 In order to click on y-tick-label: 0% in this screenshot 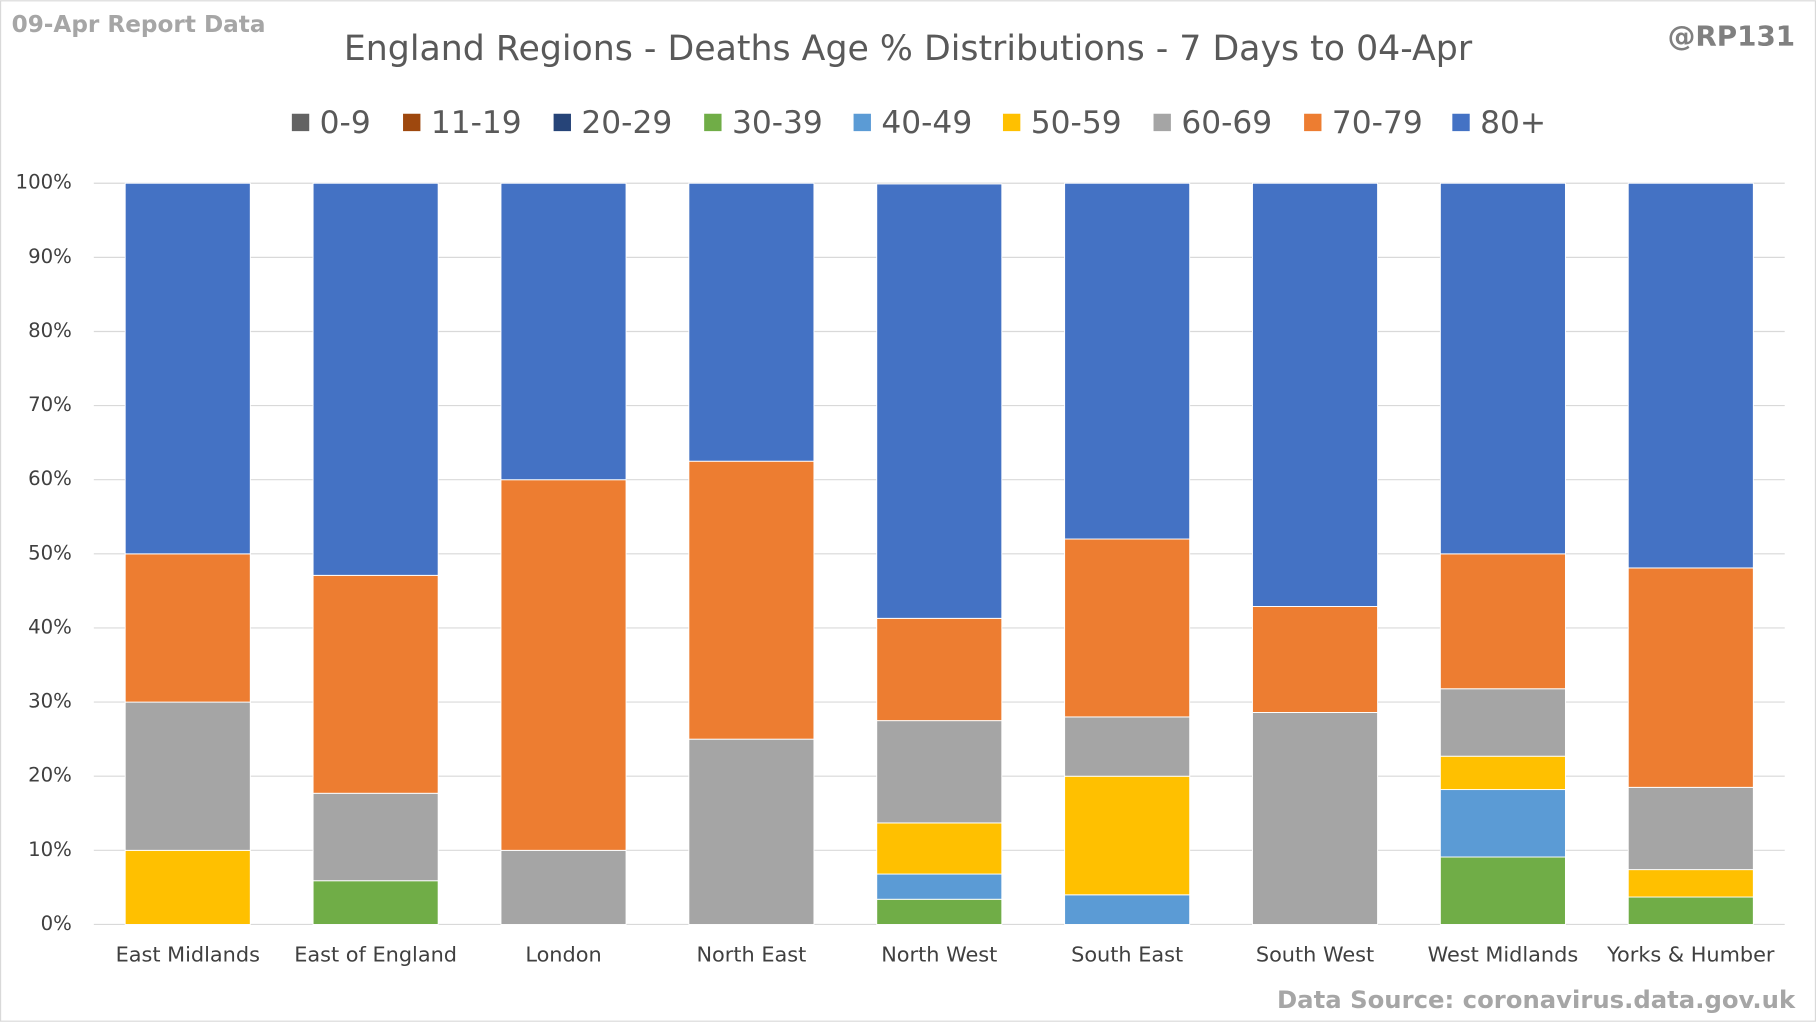, I will do `click(56, 923)`.